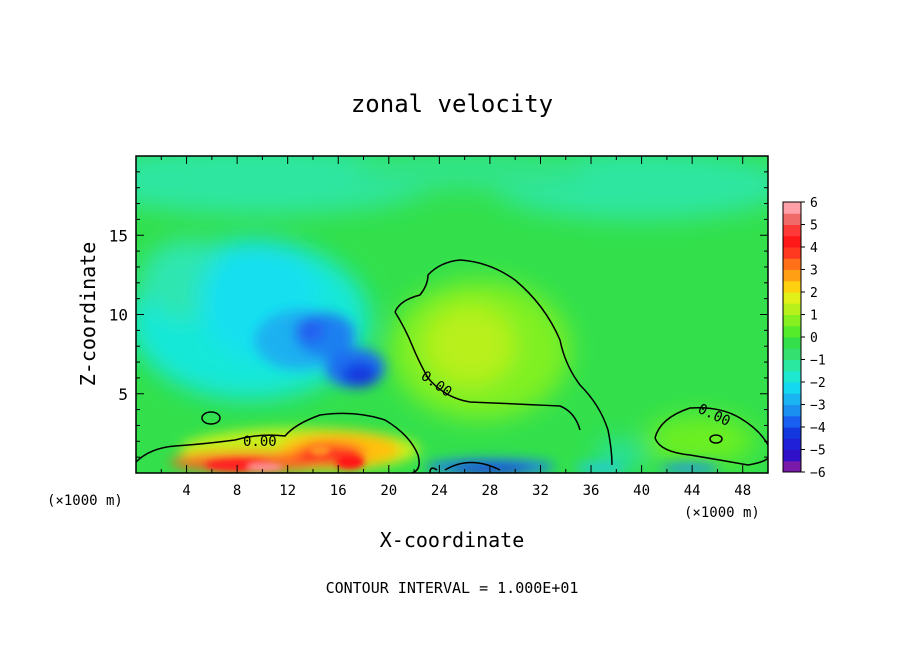 This screenshot has width=904, height=654. I want to click on y-tick-label: 5, so click(123, 394).